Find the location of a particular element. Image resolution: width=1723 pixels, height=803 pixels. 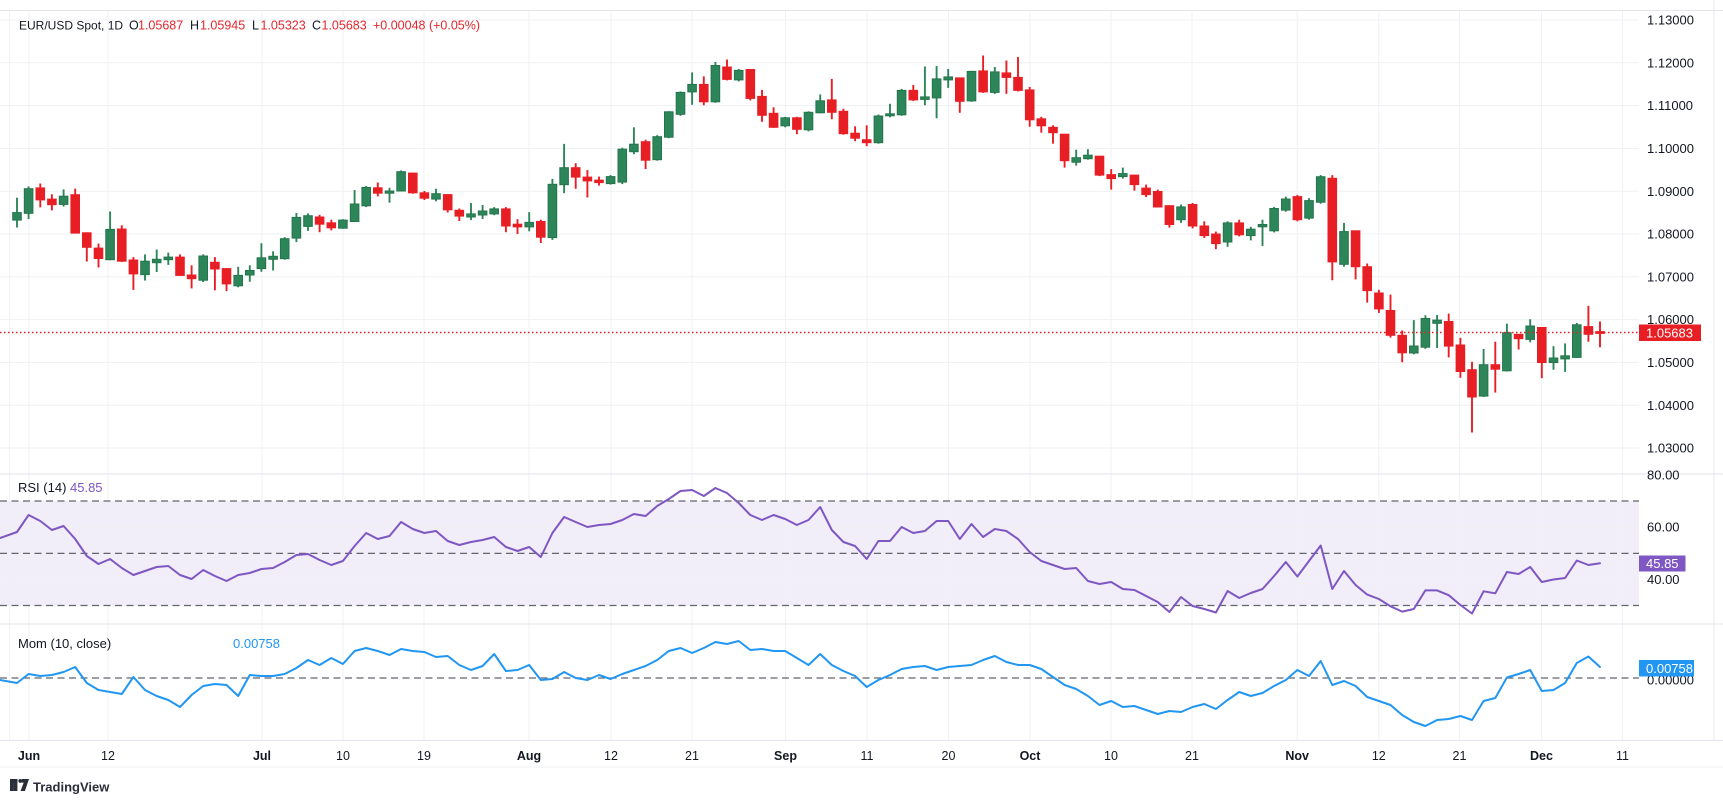

svg-text: 40.00 is located at coordinates (1663, 579).